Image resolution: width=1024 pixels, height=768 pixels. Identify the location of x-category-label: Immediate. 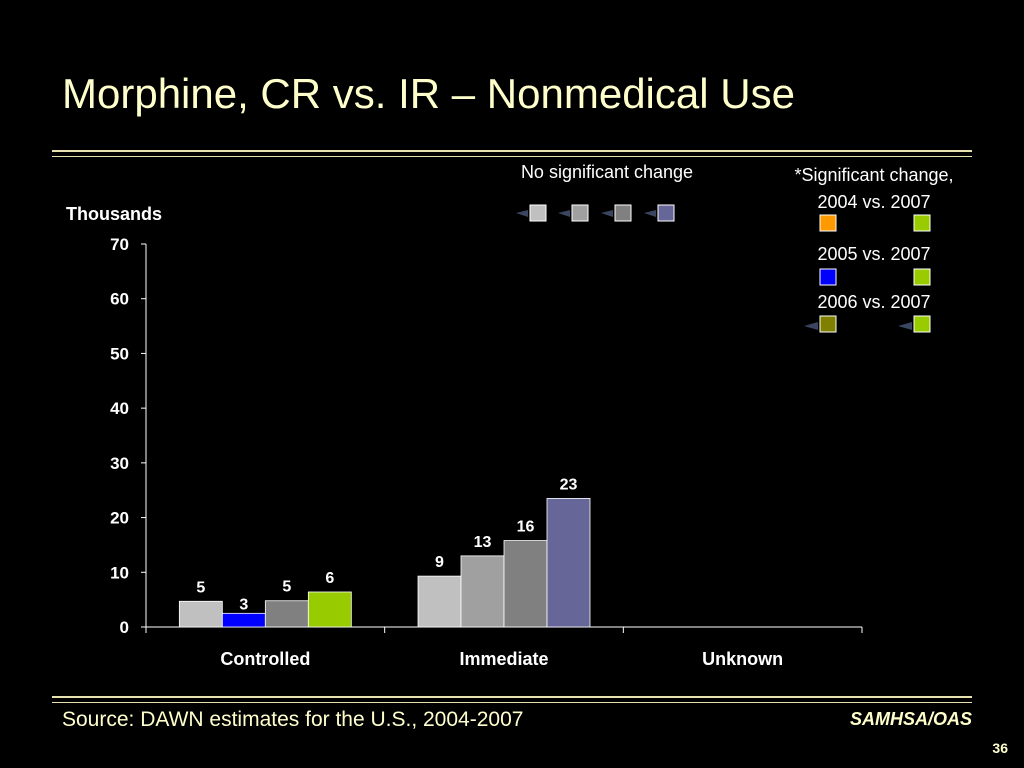
(503, 659).